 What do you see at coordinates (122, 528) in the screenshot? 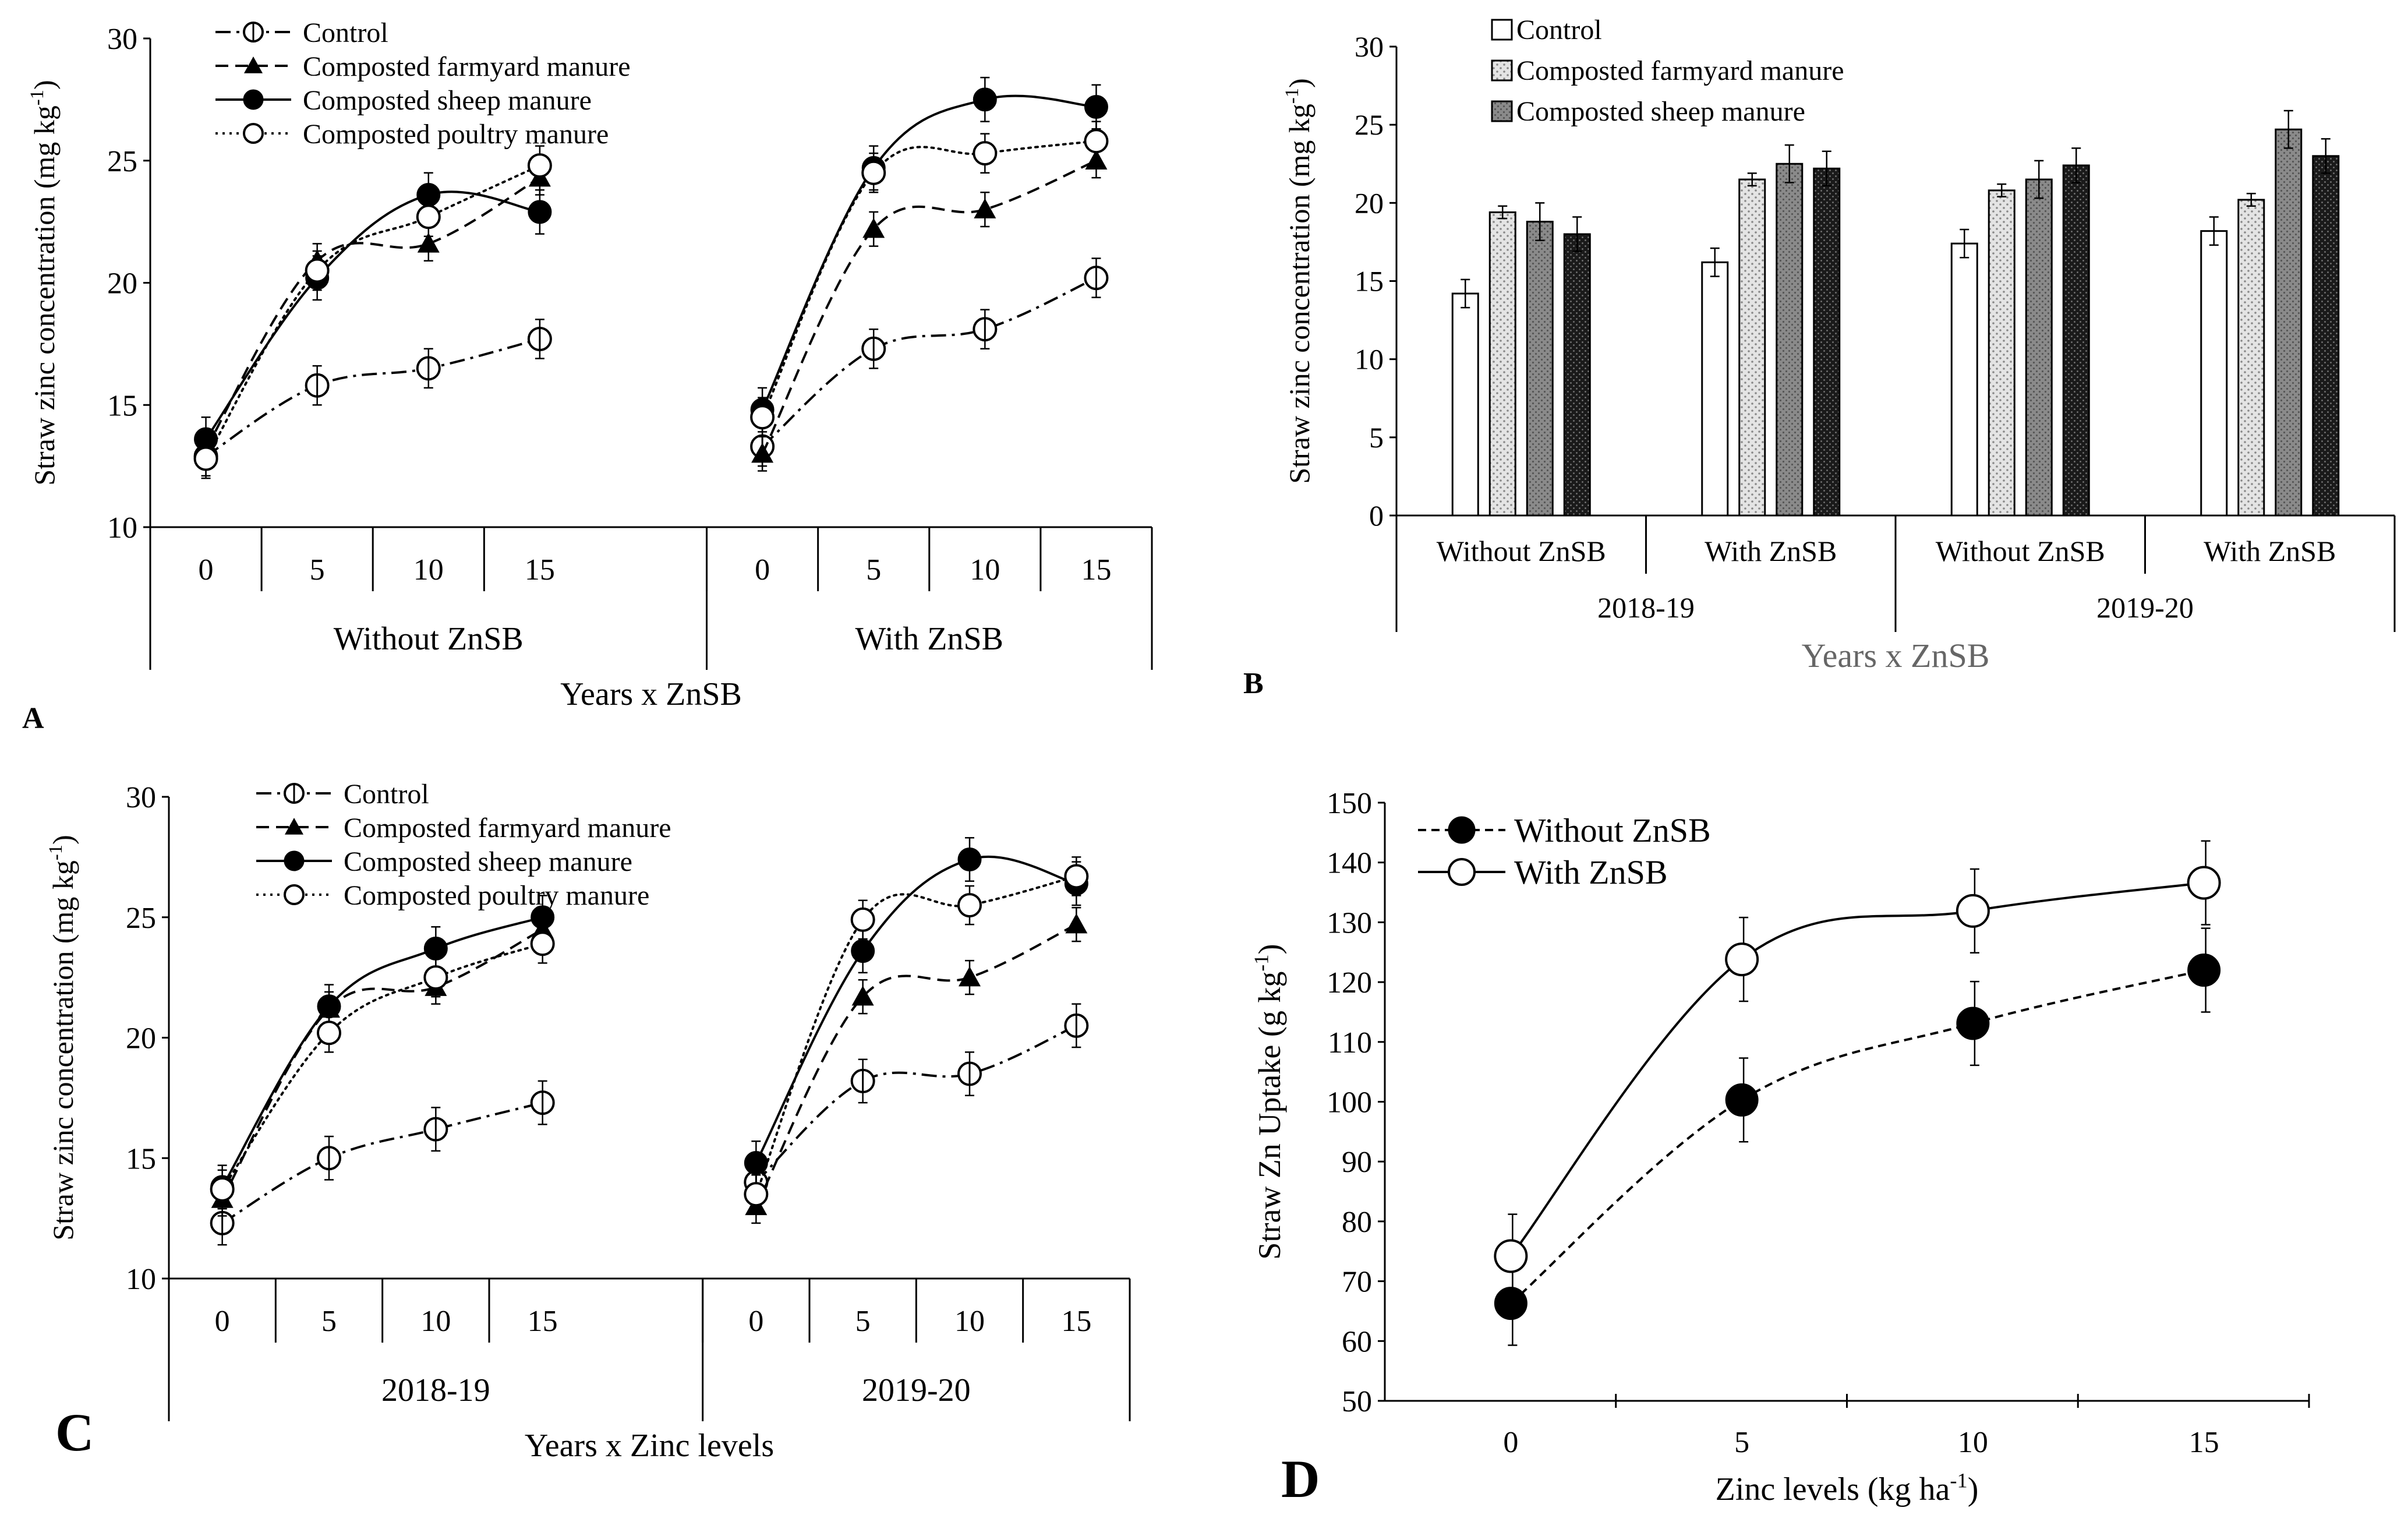
I see `y-tick-label: 10` at bounding box center [122, 528].